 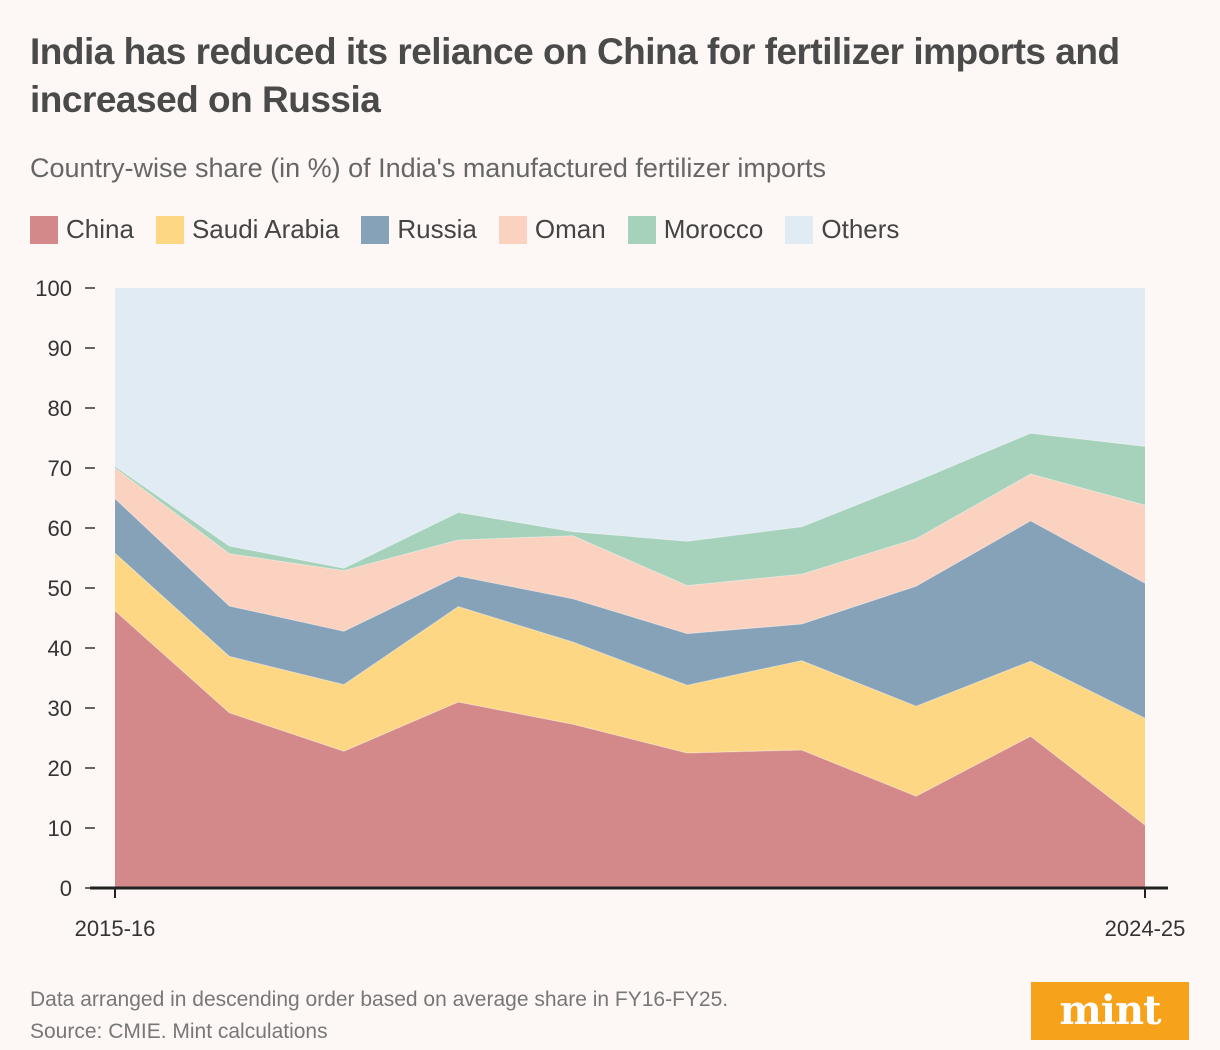 I want to click on y-tick-label: 90, so click(x=60, y=348).